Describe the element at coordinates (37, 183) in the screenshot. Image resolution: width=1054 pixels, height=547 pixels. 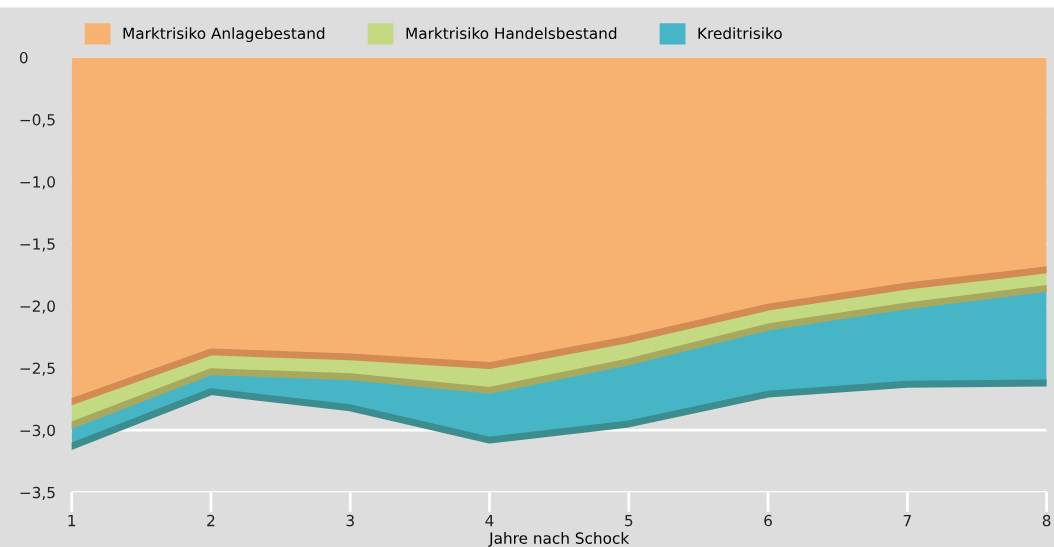
I see `y-tick-label: −1,0` at that location.